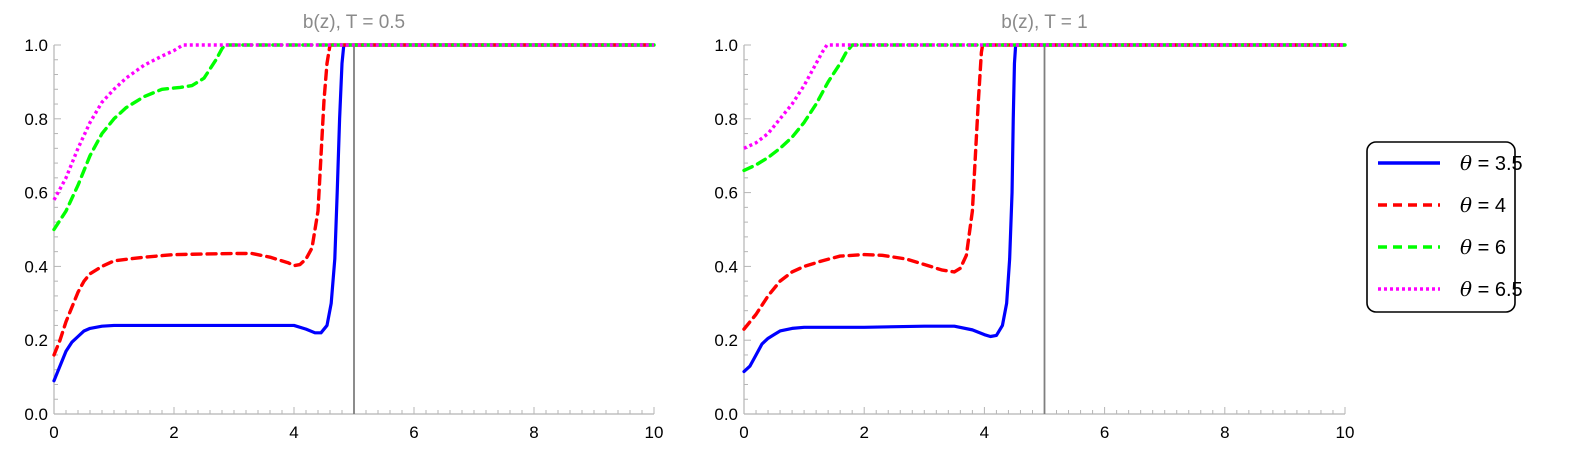 The height and width of the screenshot is (459, 1578). Describe the element at coordinates (1497, 290) in the screenshot. I see `legend-value: = 6.5` at that location.